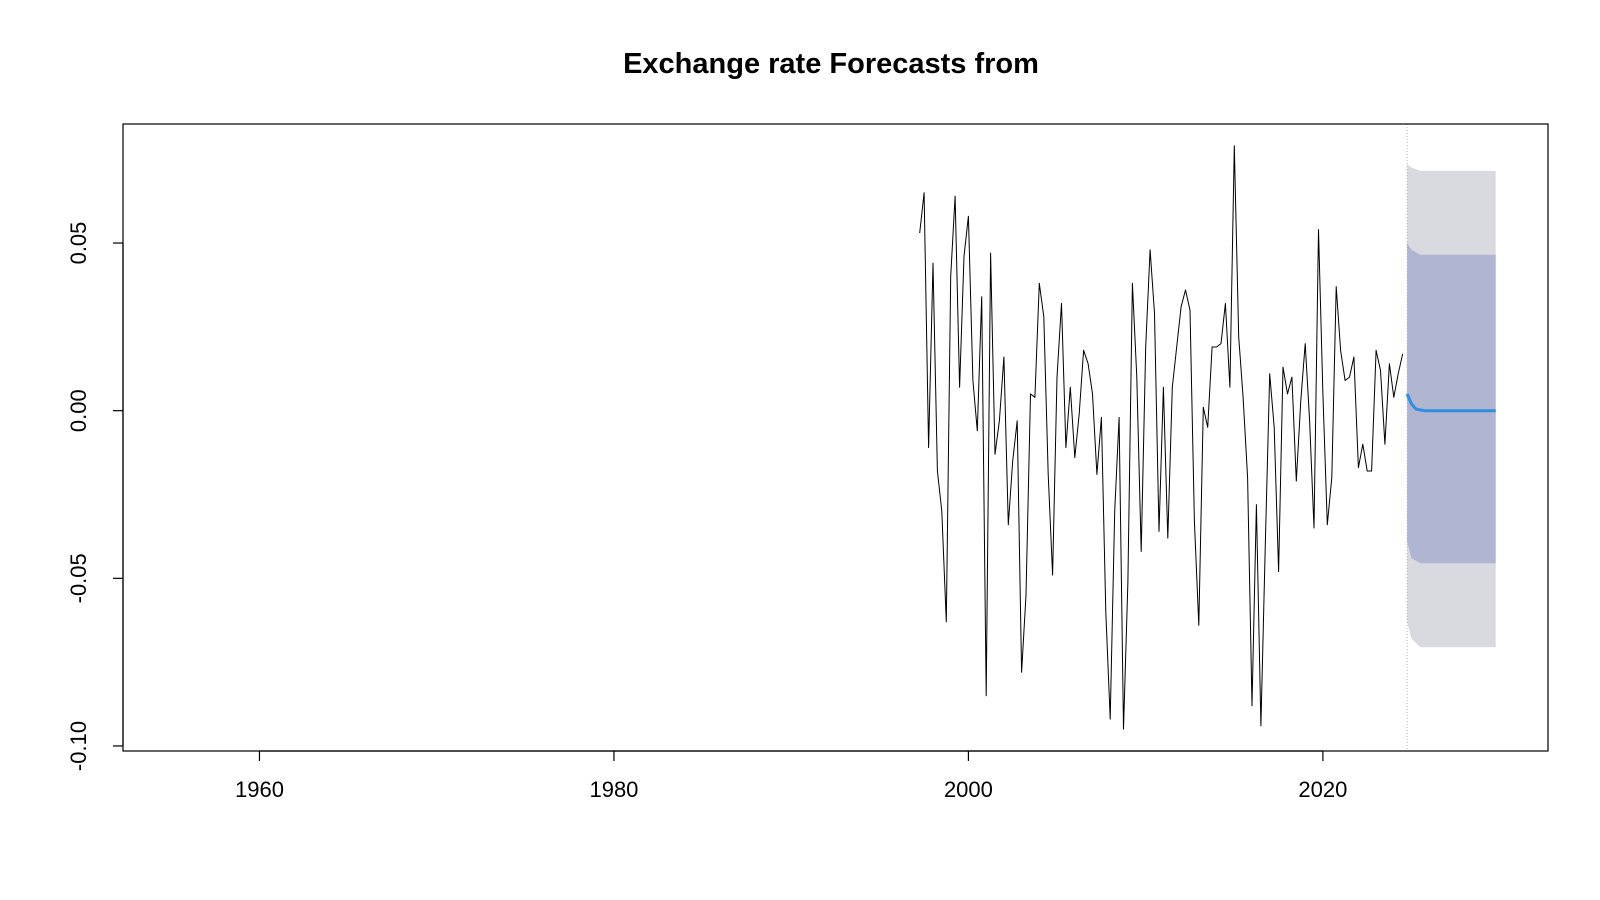  What do you see at coordinates (968, 789) in the screenshot?
I see `x-tick-label: 2000` at bounding box center [968, 789].